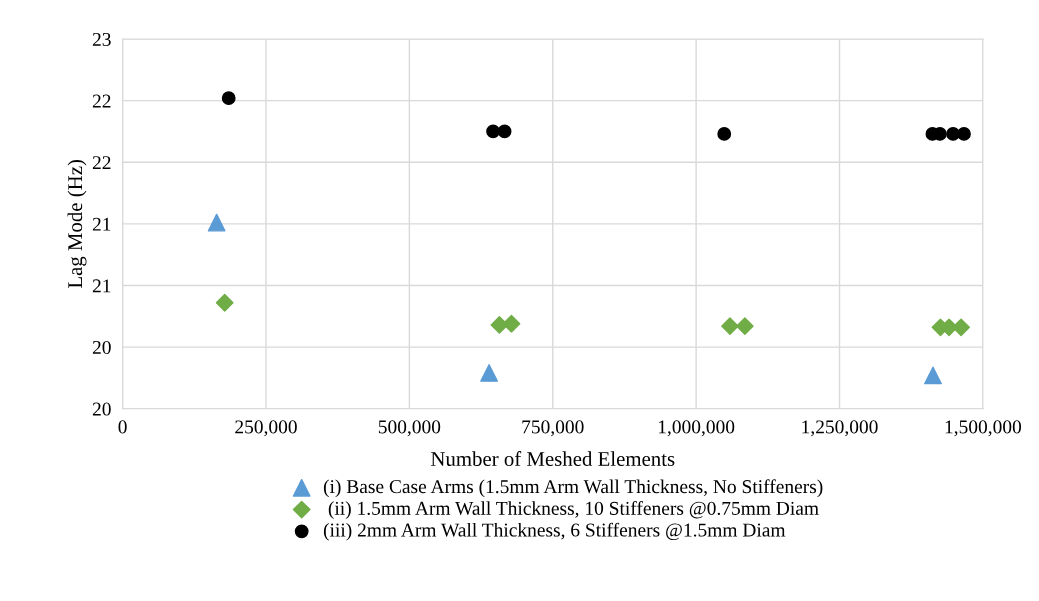 The height and width of the screenshot is (601, 1039). I want to click on y-tick-label: 23, so click(101, 39).